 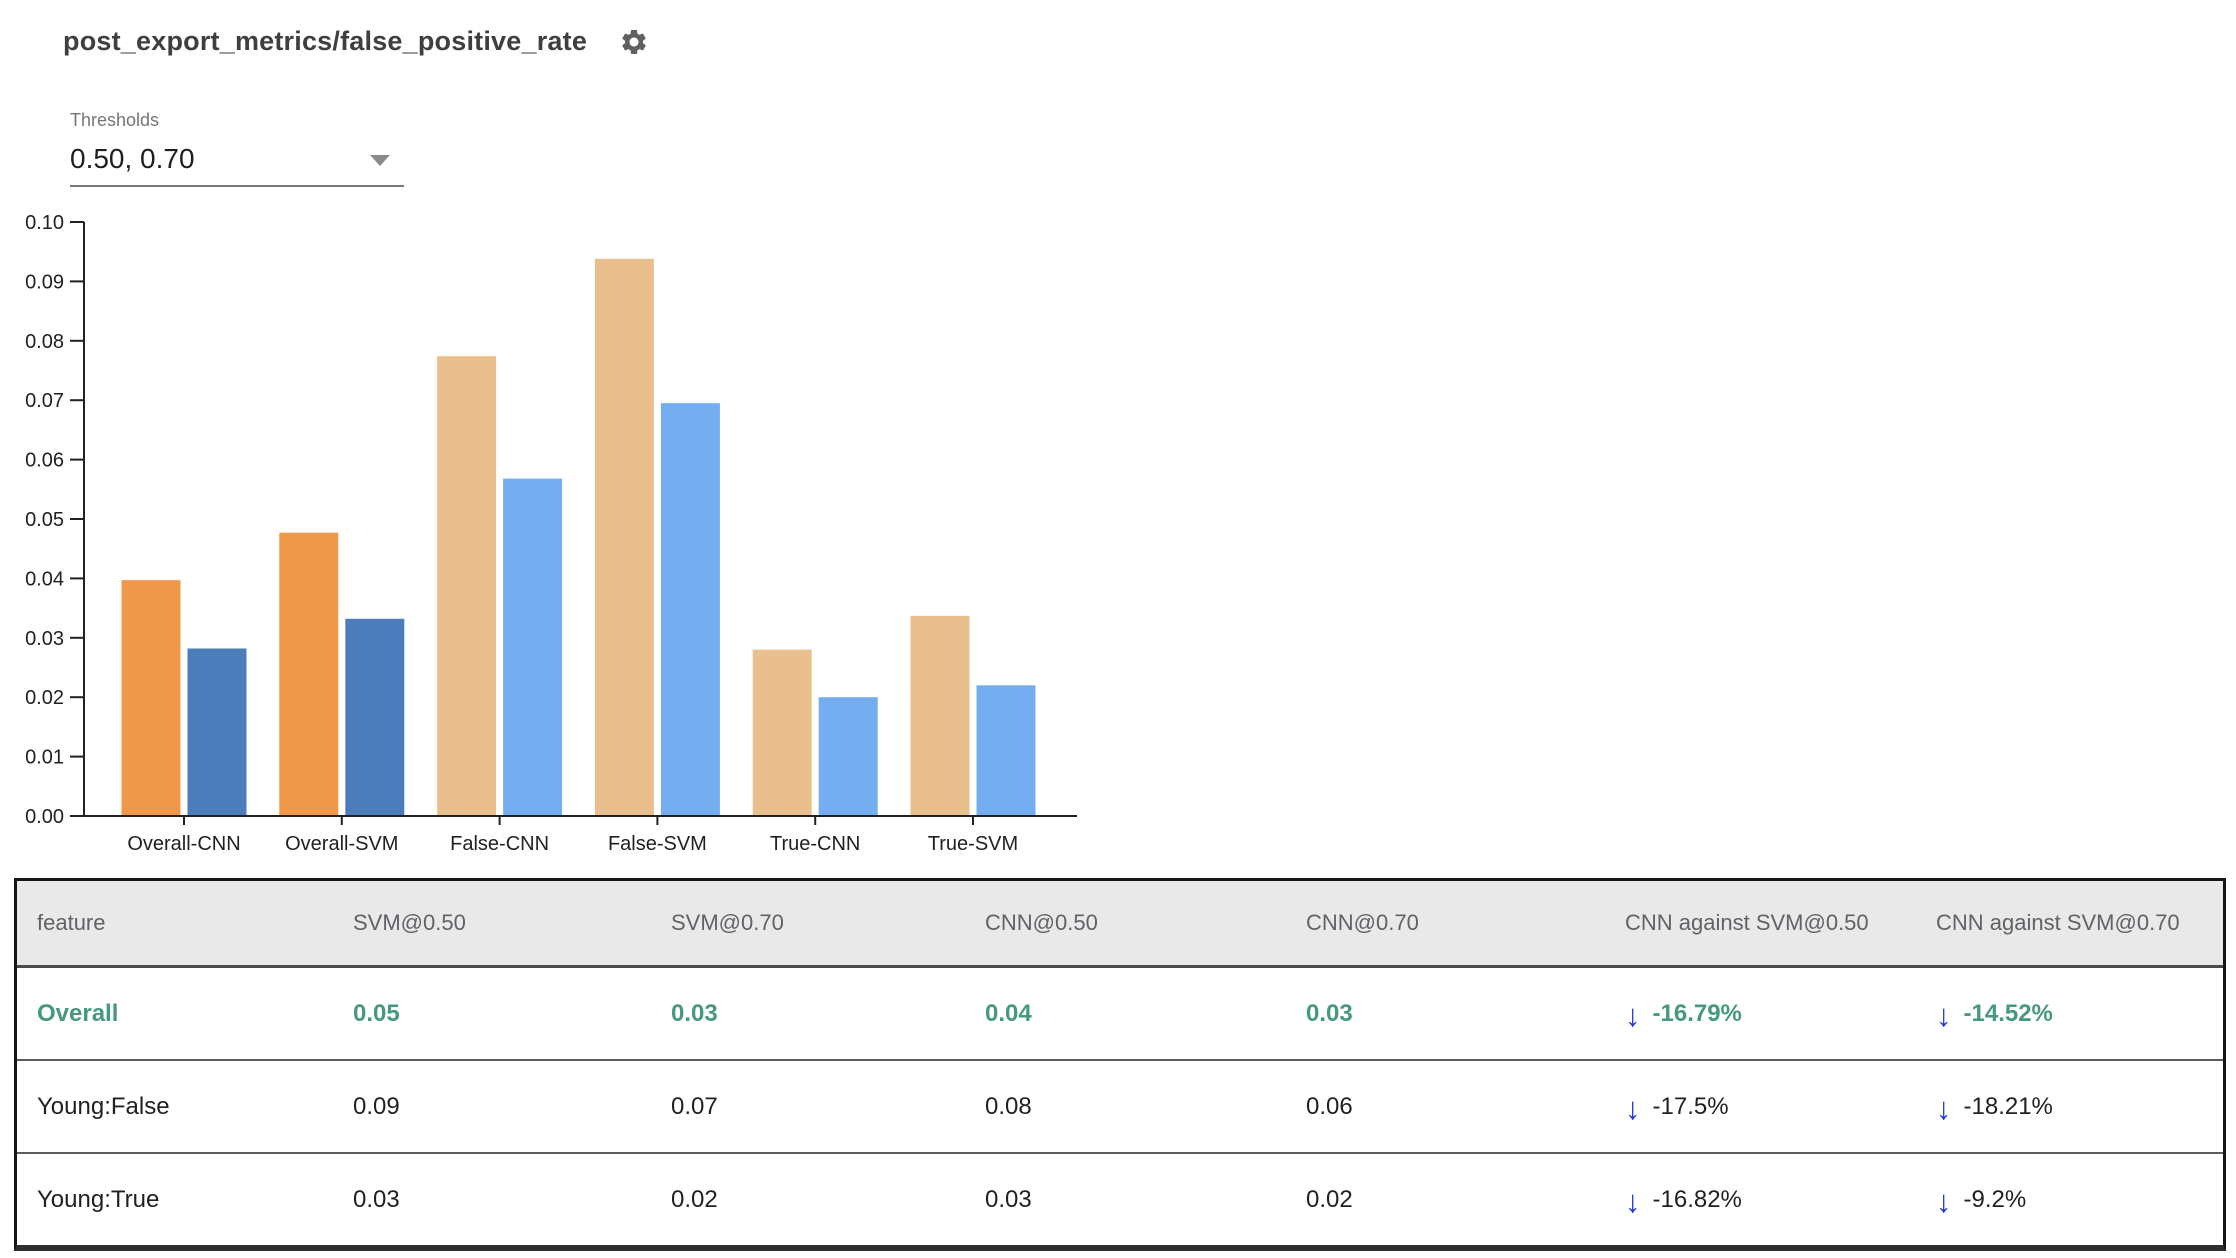 I want to click on delta-cell: ↓ -16.82%, so click(x=1760, y=1200).